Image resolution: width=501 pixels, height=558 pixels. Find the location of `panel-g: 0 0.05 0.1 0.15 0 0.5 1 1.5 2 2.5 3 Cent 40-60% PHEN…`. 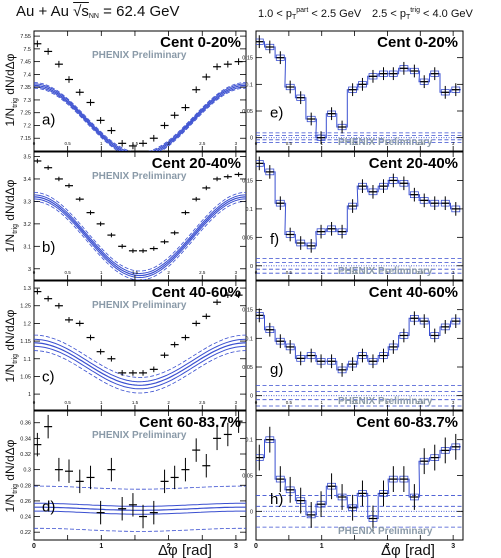

panel-g: 0 0.05 0.1 0.15 0 0.5 1 1.5 2 2.5 3 Cent 40-60% PHEN… is located at coordinates (353, 345).